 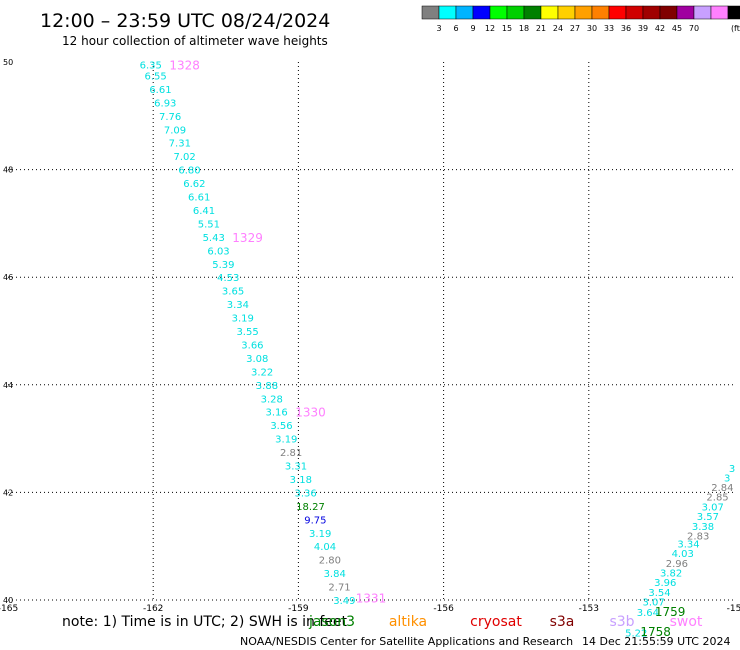 What do you see at coordinates (656, 641) in the screenshot?
I see `footer-generated: 14 Dec 21:55:59 UTC 2024` at bounding box center [656, 641].